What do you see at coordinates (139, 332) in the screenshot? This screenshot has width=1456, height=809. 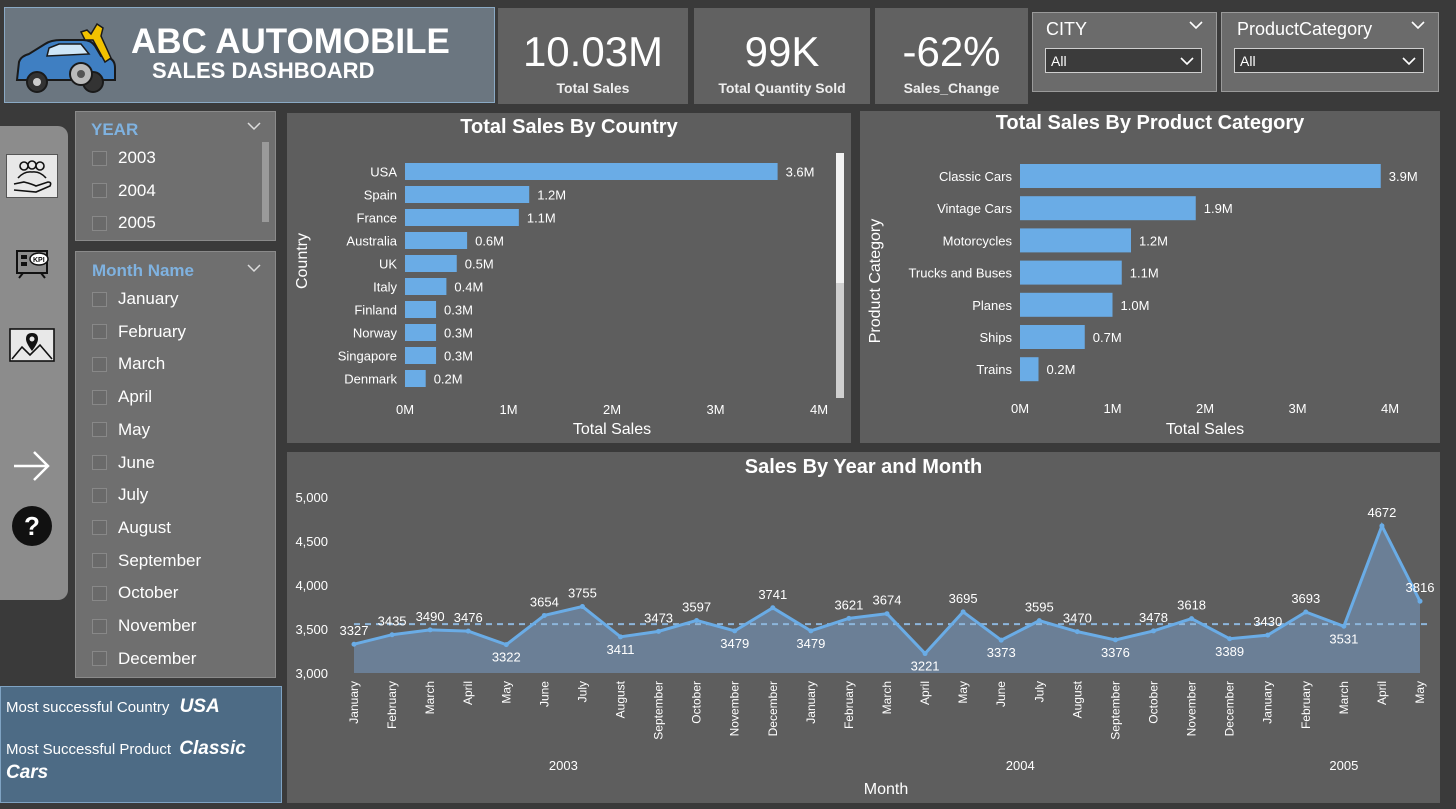 I see `slicer-item: February` at bounding box center [139, 332].